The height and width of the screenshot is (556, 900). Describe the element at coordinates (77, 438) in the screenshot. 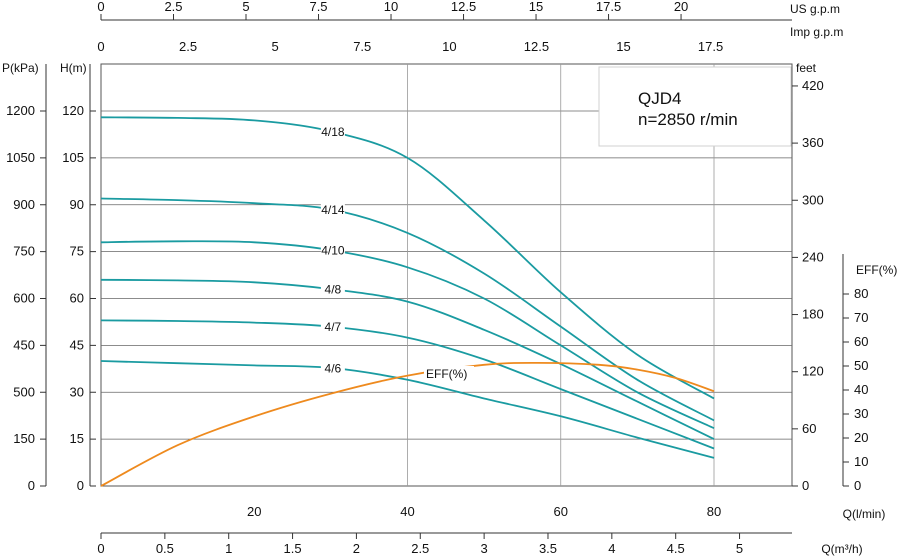

I see `h-axis-tick-label: 15` at that location.